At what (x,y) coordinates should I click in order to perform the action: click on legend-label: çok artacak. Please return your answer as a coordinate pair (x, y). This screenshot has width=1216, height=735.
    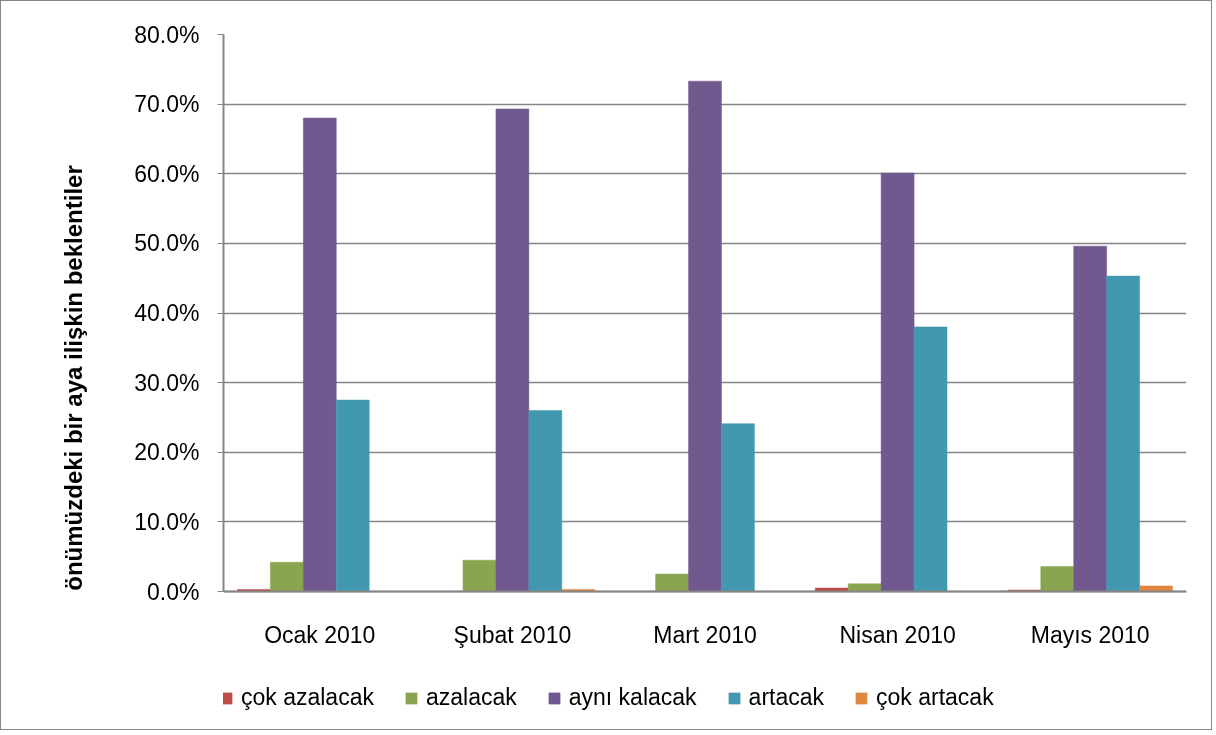
    Looking at the image, I should click on (935, 697).